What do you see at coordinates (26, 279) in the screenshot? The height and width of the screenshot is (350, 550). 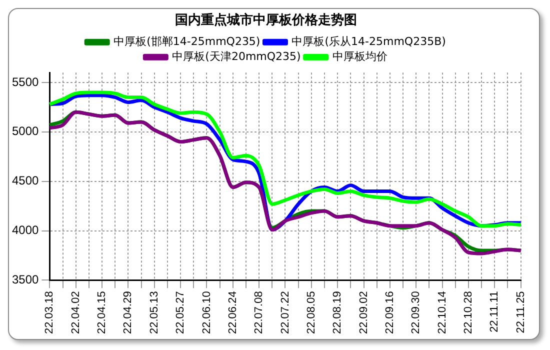 I see `y-tick-label: 3500` at bounding box center [26, 279].